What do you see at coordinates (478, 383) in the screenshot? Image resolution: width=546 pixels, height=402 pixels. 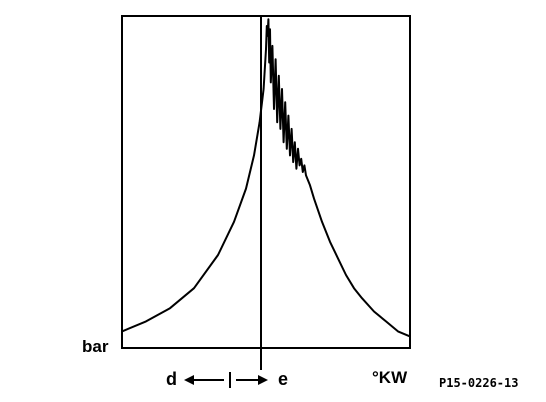 I see `figure-code: P15-0226-13` at bounding box center [478, 383].